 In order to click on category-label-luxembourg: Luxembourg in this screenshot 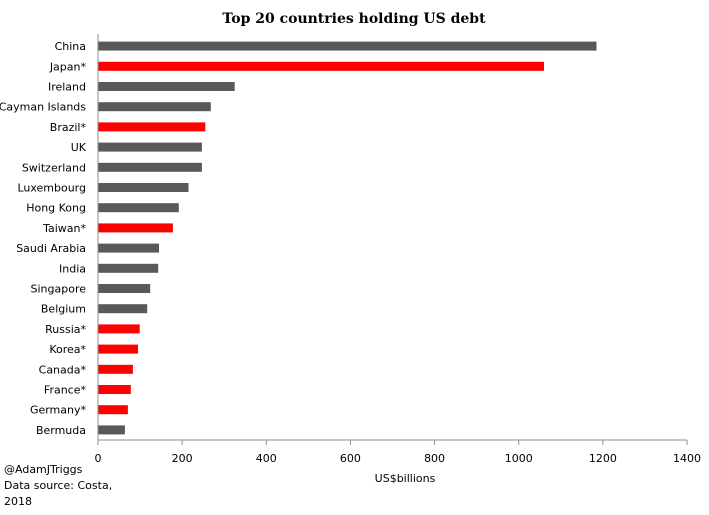, I will do `click(51, 188)`.